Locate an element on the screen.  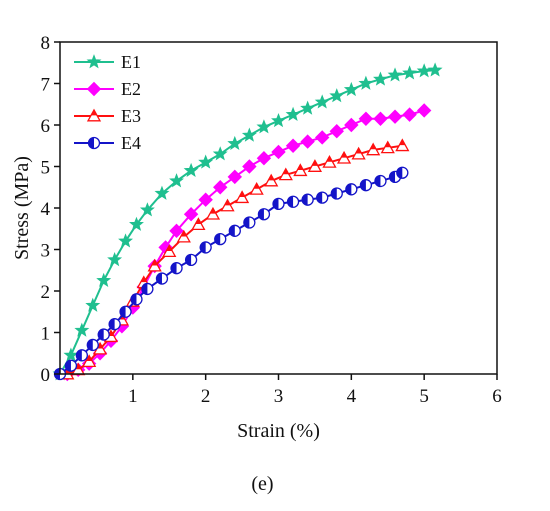
x-tick-label: 6 is located at coordinates (497, 396).